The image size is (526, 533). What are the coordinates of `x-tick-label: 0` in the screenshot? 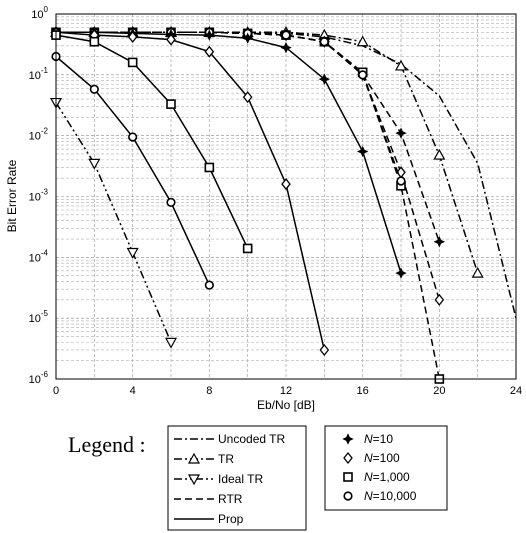 It's located at (56, 391).